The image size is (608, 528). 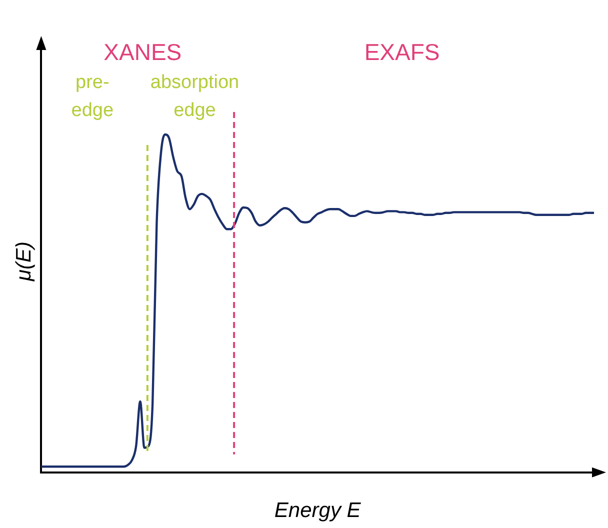 I want to click on text: EXAFS, so click(x=402, y=52).